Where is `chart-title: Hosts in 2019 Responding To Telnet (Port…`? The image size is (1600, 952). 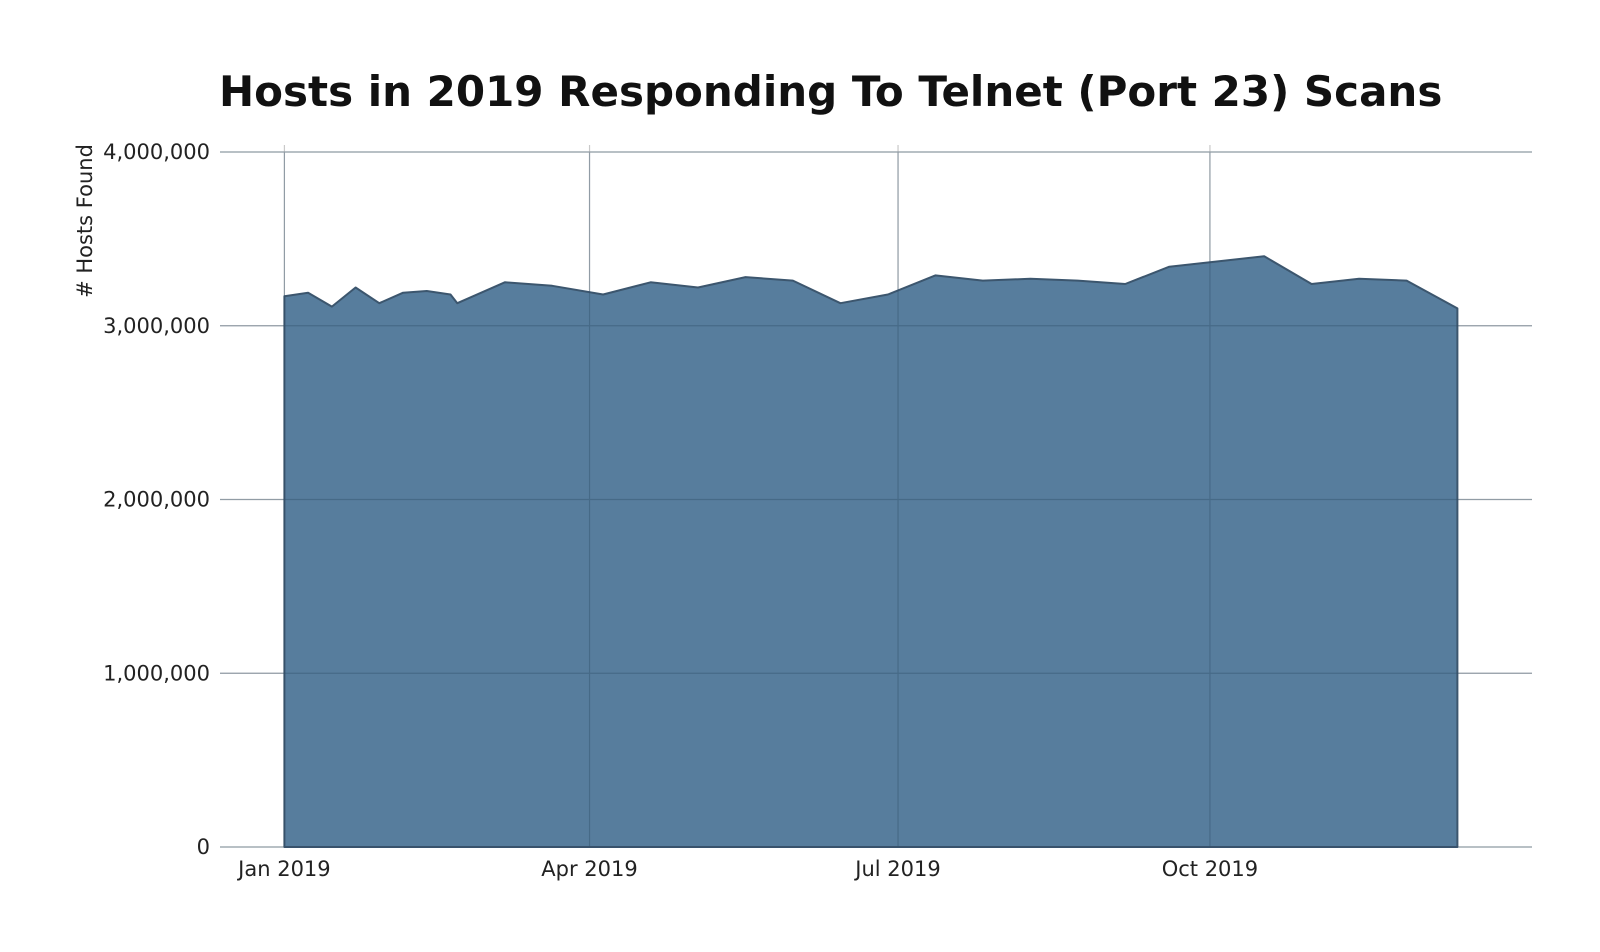 chart-title: Hosts in 2019 Responding To Telnet (Port… is located at coordinates (830, 91).